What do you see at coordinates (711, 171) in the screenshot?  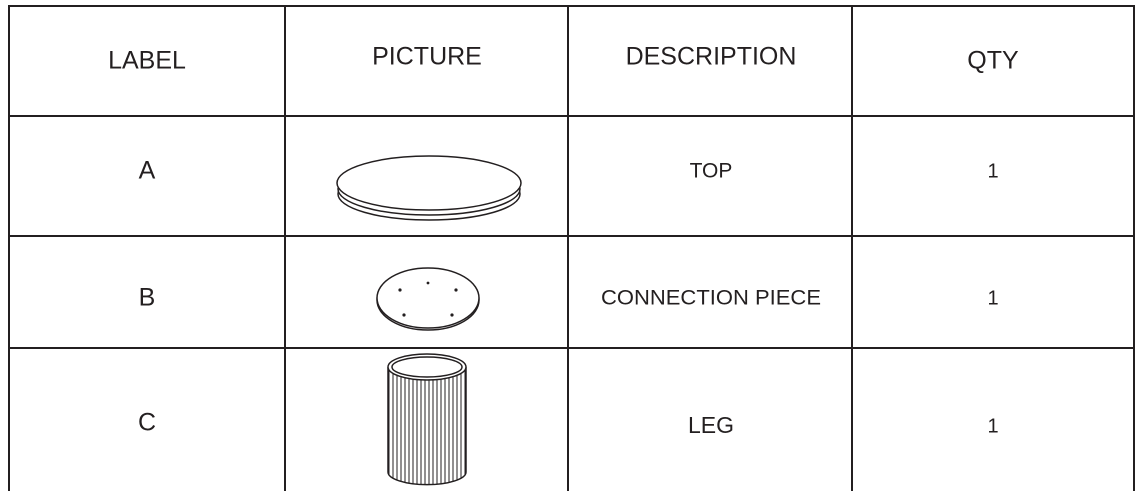 I see `description-cell: TOP` at bounding box center [711, 171].